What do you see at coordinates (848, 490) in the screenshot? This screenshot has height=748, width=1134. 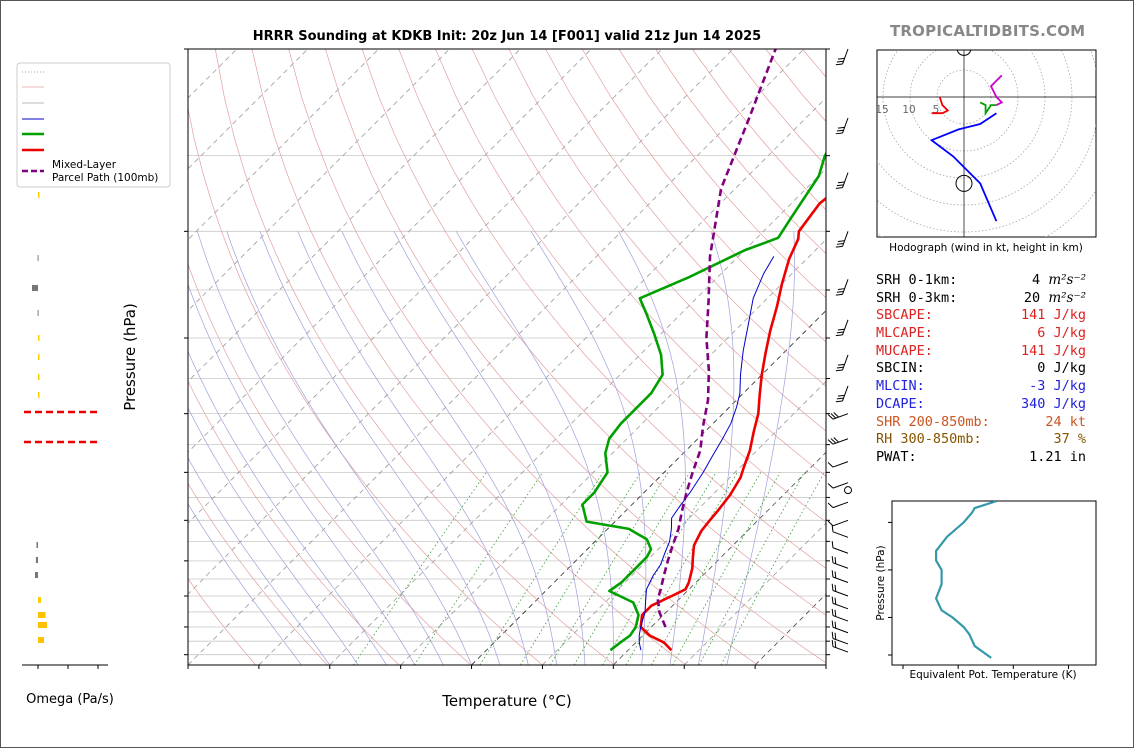 I see `calm-circle` at bounding box center [848, 490].